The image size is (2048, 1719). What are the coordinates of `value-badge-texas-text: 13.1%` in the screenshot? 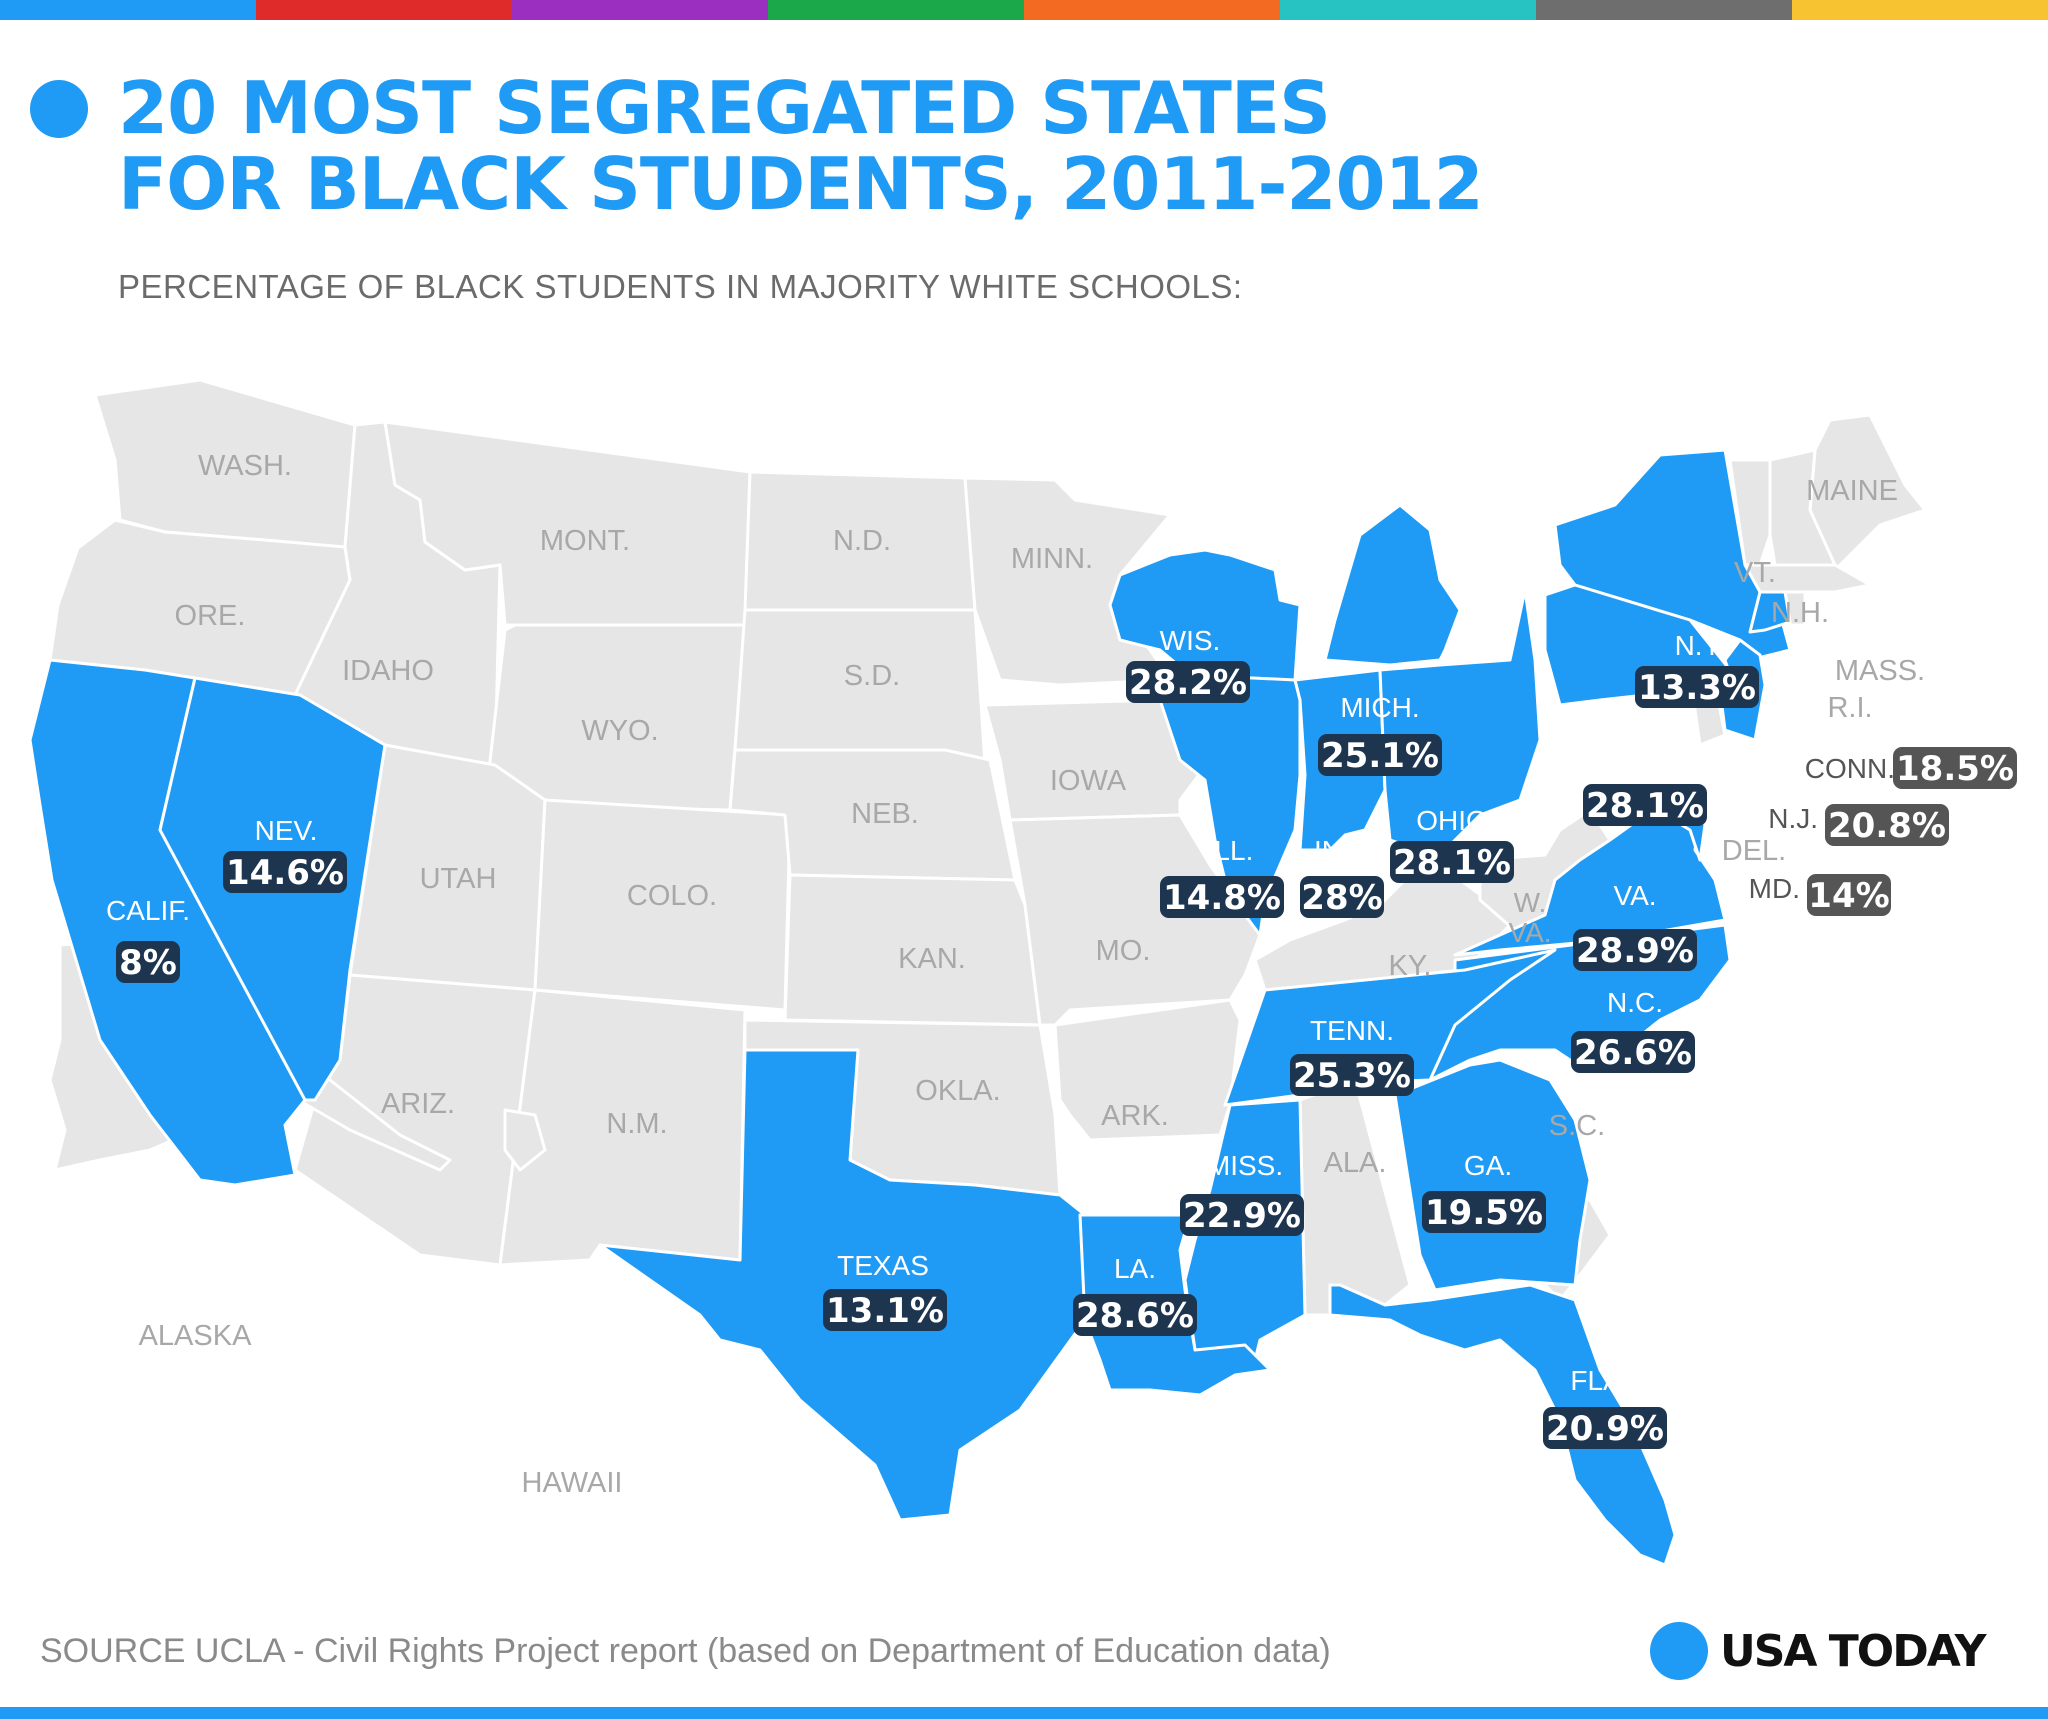 It's located at (885, 1311).